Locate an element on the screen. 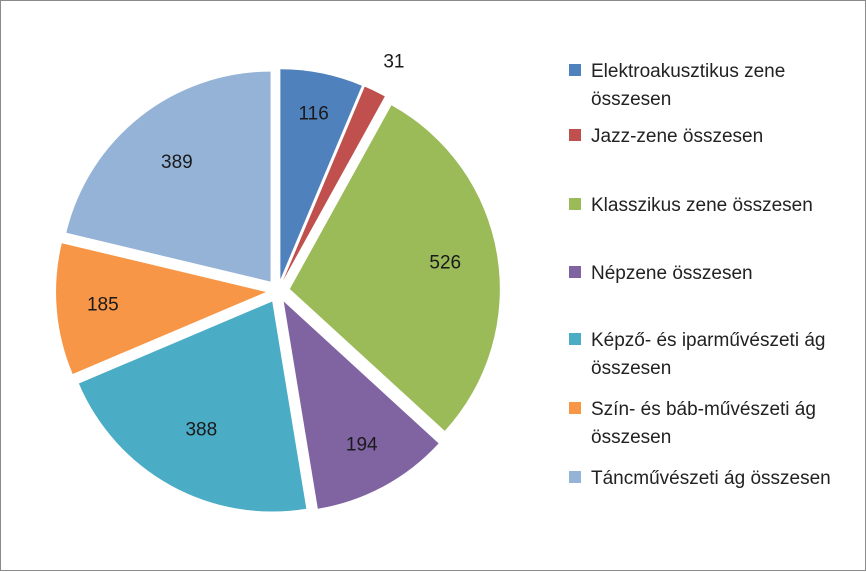 Image resolution: width=866 pixels, height=572 pixels. legend-item-jazz: Jazz-zene összesen is located at coordinates (714, 137).